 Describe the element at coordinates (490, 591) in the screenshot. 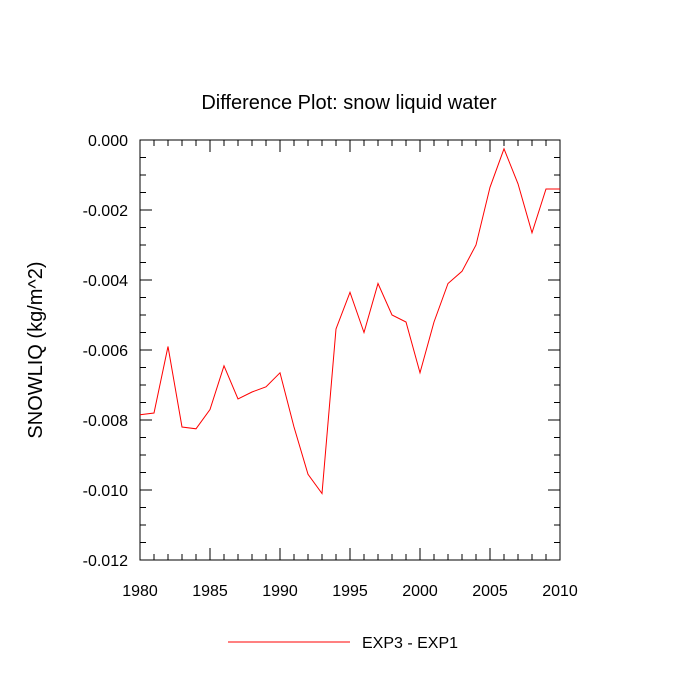

I see `x-tick-label: 2005` at that location.